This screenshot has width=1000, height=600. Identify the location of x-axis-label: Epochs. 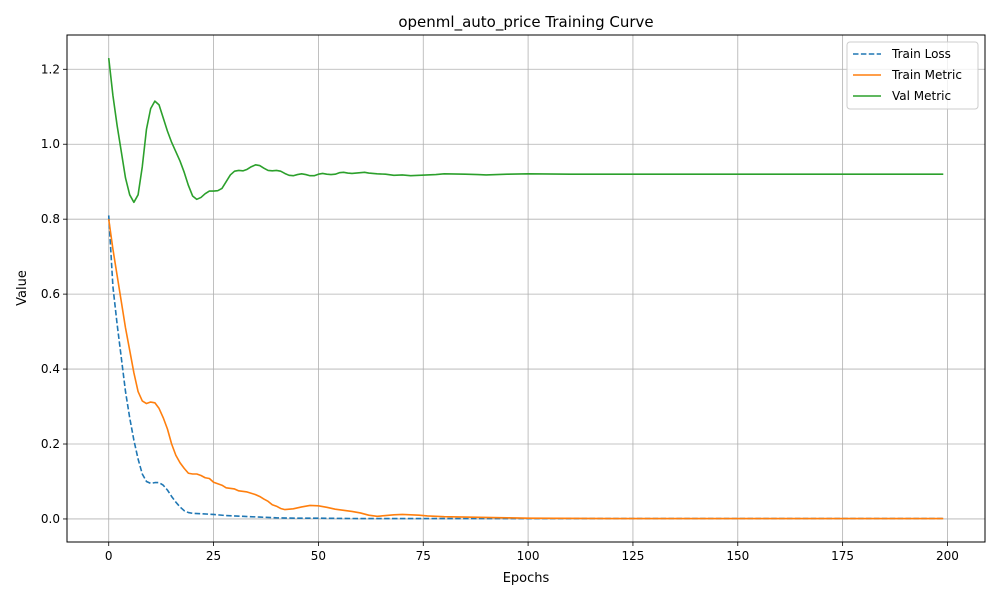
(526, 578).